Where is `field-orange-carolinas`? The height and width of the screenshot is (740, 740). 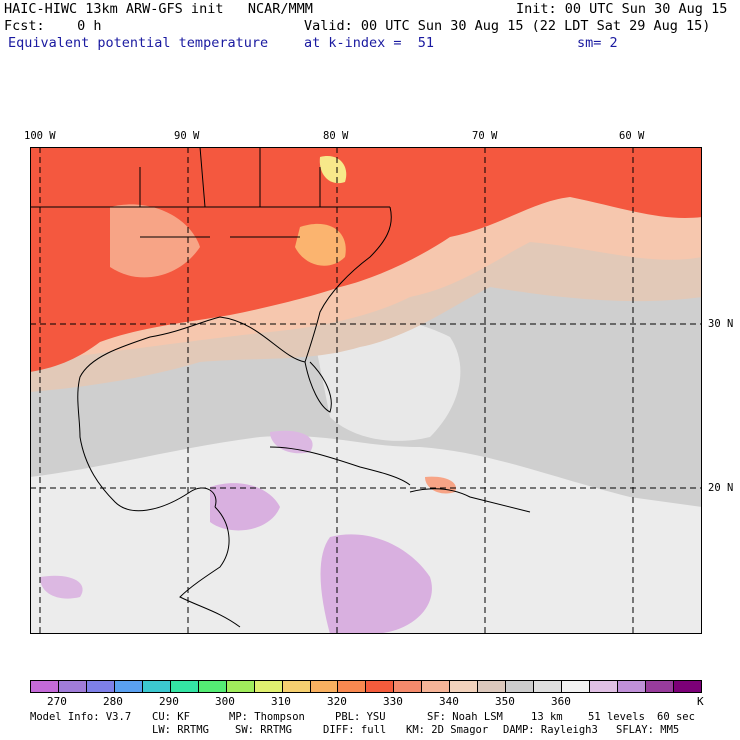 field-orange-carolinas is located at coordinates (320, 244).